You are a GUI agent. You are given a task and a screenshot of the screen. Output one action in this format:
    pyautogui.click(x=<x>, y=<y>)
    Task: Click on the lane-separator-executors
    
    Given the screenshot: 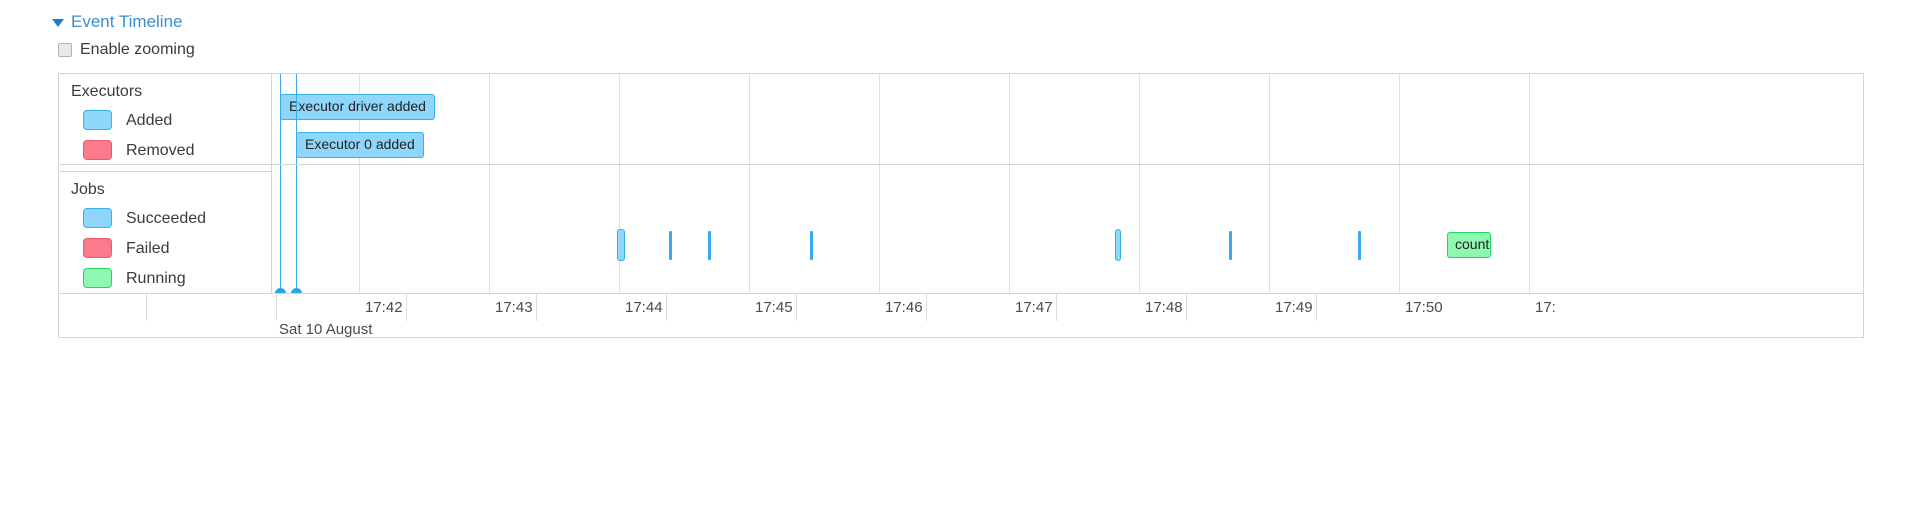 What is the action you would take?
    pyautogui.click(x=961, y=164)
    